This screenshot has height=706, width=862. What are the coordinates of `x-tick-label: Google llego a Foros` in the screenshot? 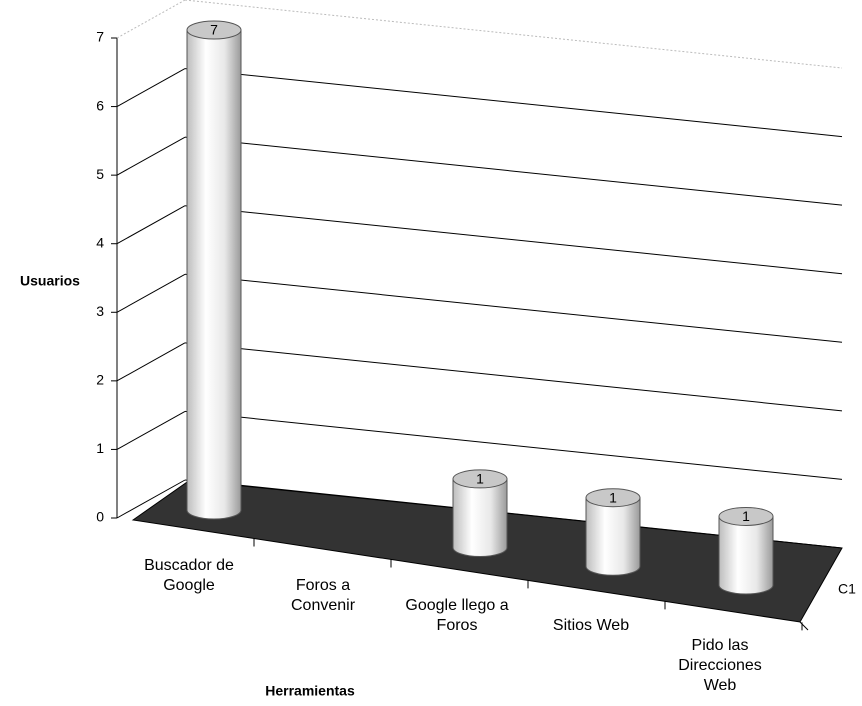 It's located at (457, 615).